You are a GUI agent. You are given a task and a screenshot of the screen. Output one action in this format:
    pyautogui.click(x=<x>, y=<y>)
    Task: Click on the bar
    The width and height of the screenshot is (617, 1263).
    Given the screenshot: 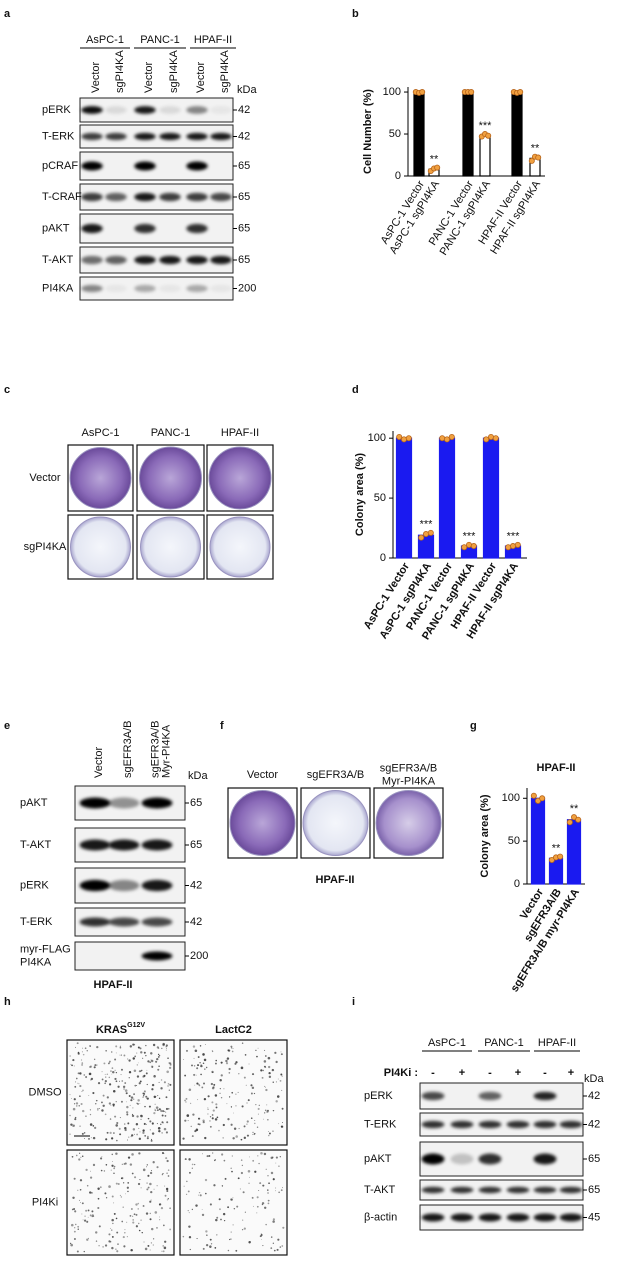 What is the action you would take?
    pyautogui.click(x=447, y=498)
    